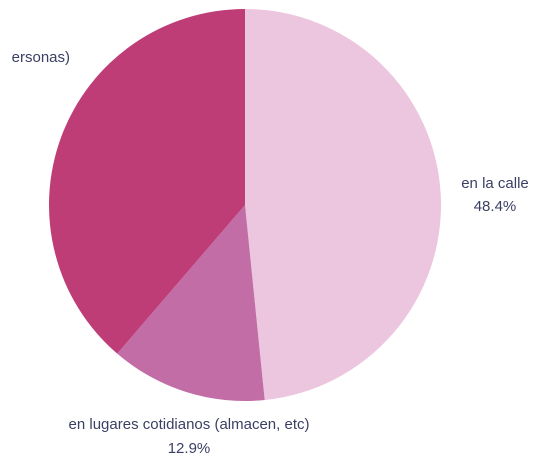  Describe the element at coordinates (41, 57) in the screenshot. I see `slice-label: ersonas)` at that location.